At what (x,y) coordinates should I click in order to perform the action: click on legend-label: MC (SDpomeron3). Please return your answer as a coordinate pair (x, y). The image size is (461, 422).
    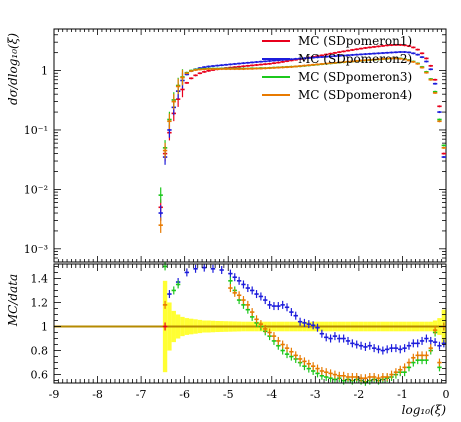
    Looking at the image, I should click on (355, 77).